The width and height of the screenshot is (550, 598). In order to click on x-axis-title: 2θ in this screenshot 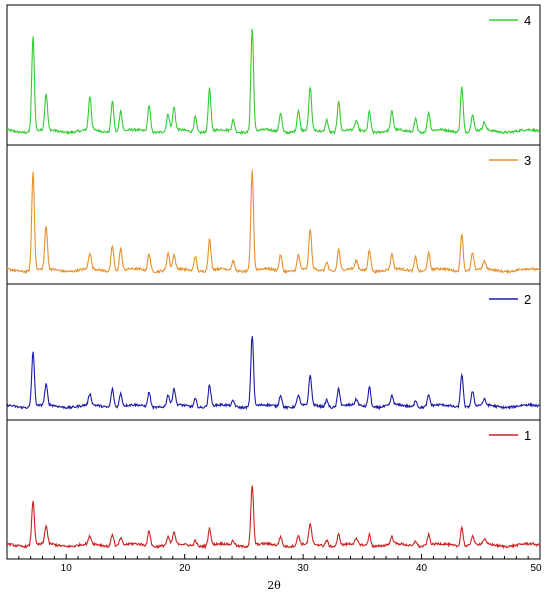, I will do `click(274, 585)`.